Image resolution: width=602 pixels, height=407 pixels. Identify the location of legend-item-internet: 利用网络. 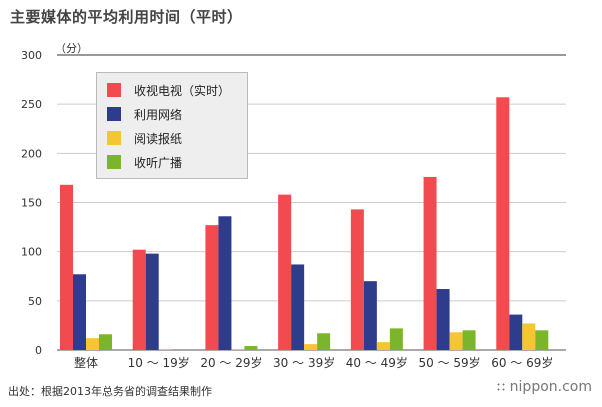
(177, 114).